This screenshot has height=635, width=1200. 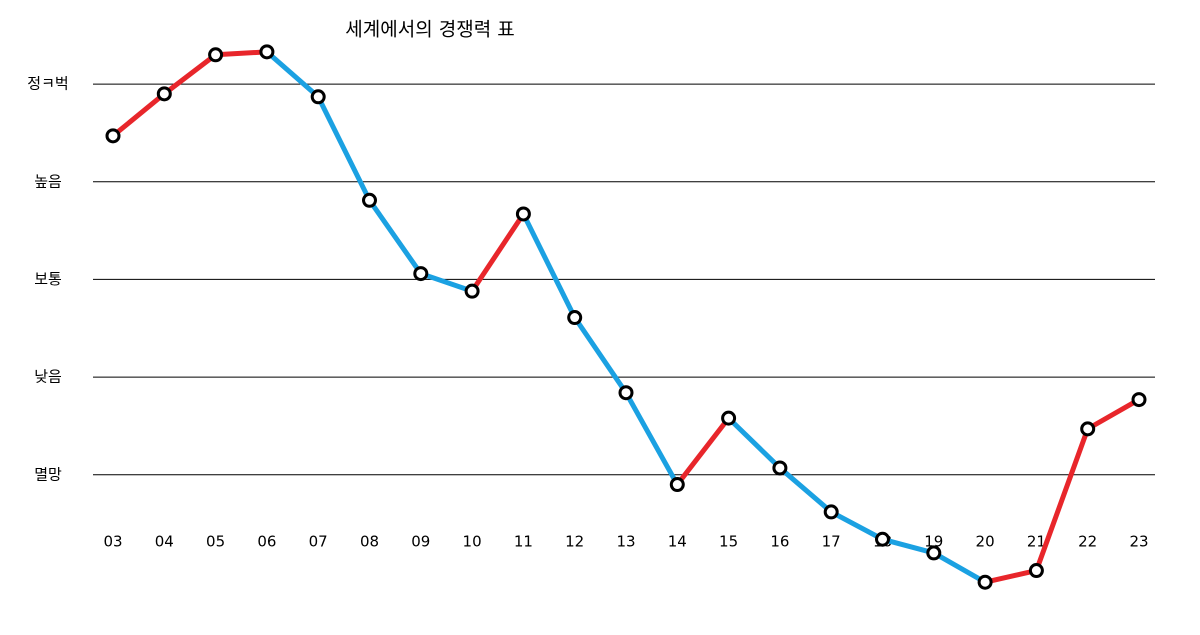 What do you see at coordinates (318, 542) in the screenshot?
I see `x-tick-label: 07` at bounding box center [318, 542].